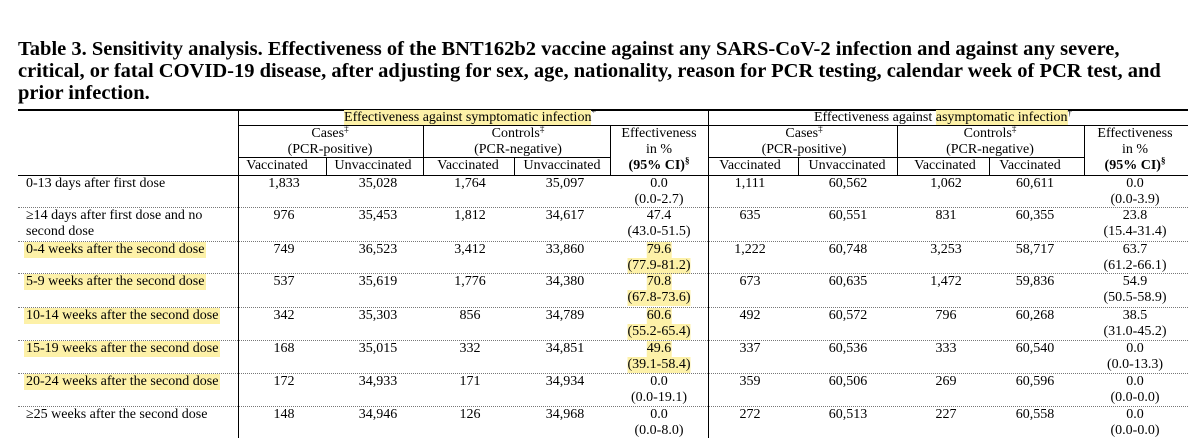  What do you see at coordinates (284, 215) in the screenshot?
I see `cell-symptomatic-0: 976` at bounding box center [284, 215].